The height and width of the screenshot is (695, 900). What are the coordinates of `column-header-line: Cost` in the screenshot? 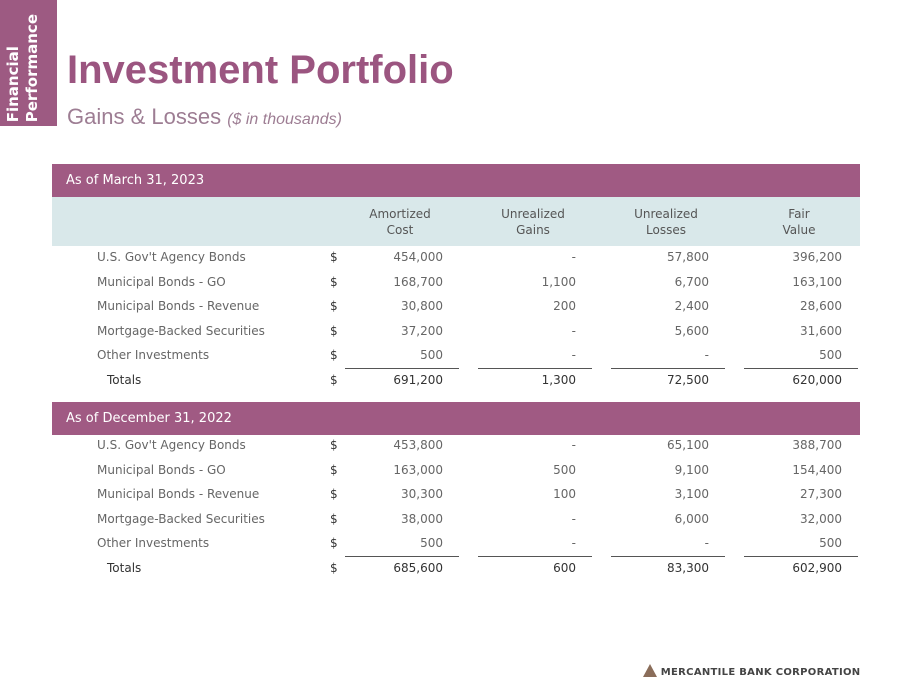 It's located at (400, 230).